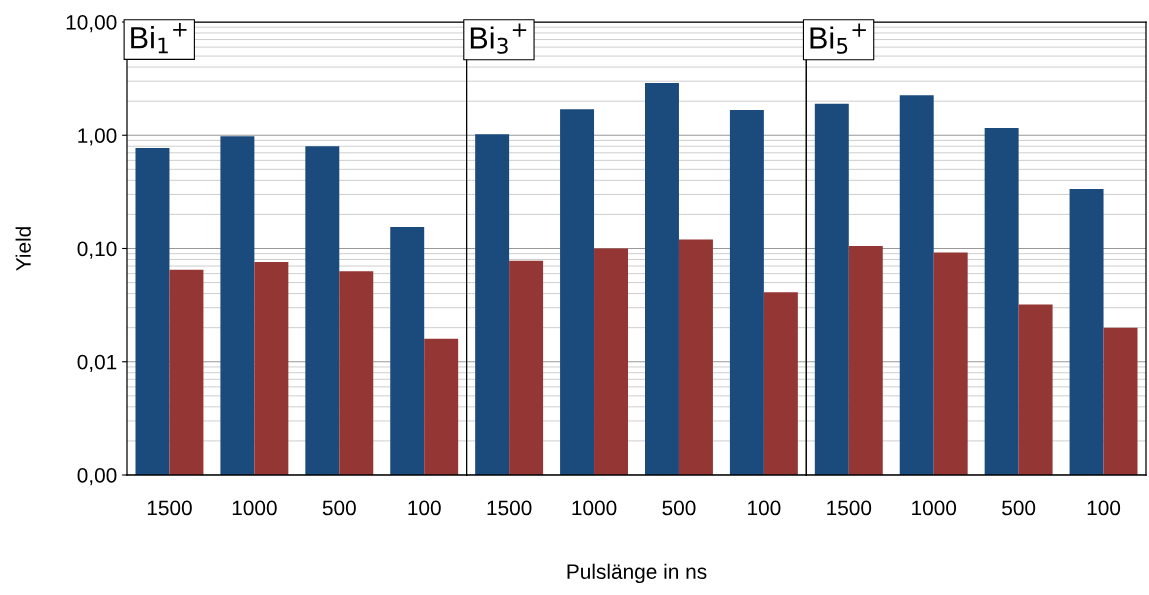  Describe the element at coordinates (97, 363) in the screenshot. I see `y-tick-label: 0,01` at that location.